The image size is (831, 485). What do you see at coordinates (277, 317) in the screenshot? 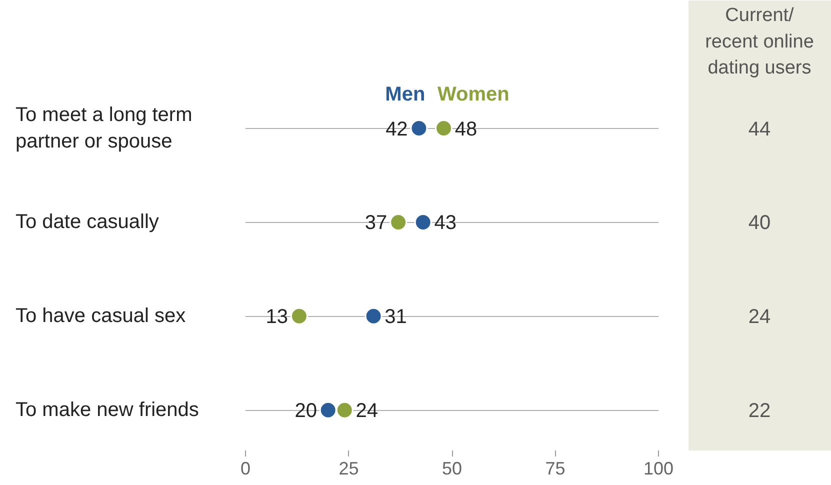
I see `data-label: 13` at bounding box center [277, 317].